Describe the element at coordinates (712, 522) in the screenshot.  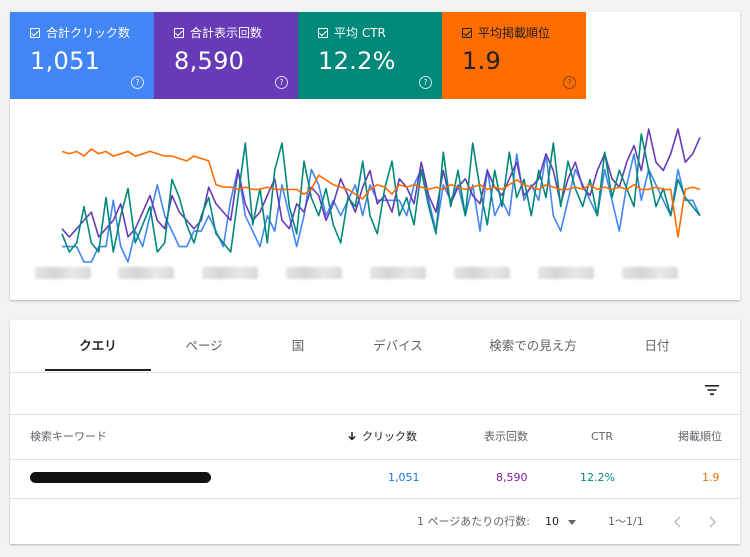
I see `chevron-right-icon` at that location.